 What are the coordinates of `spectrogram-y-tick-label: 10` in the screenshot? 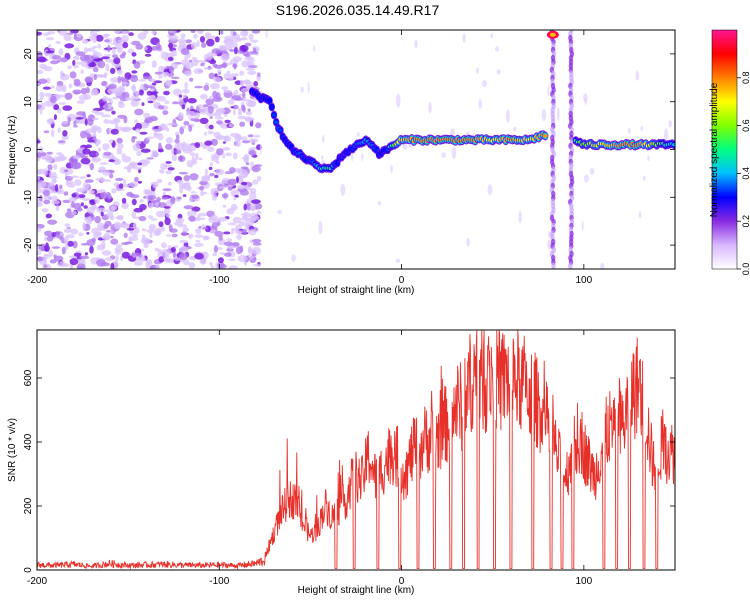 It's located at (28, 102).